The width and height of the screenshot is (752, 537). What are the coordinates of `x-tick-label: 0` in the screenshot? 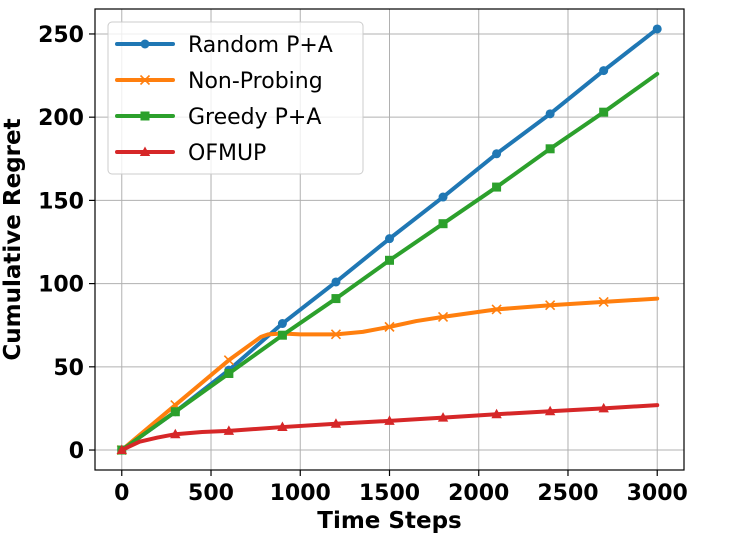 It's located at (121, 493).